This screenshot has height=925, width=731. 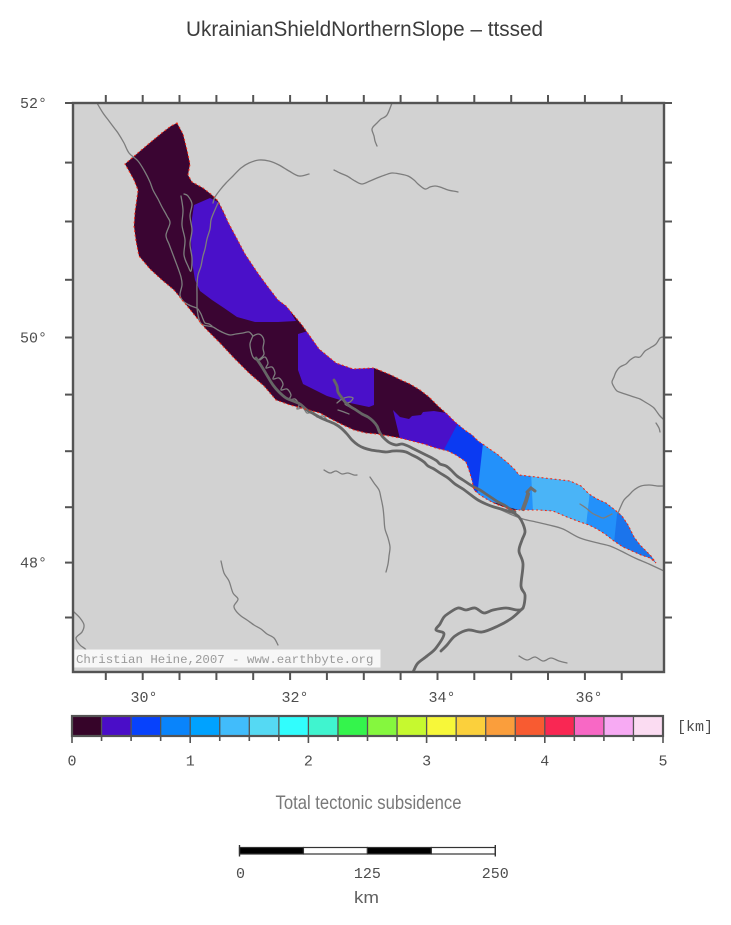 I want to click on svg-text: 32°, so click(x=294, y=698).